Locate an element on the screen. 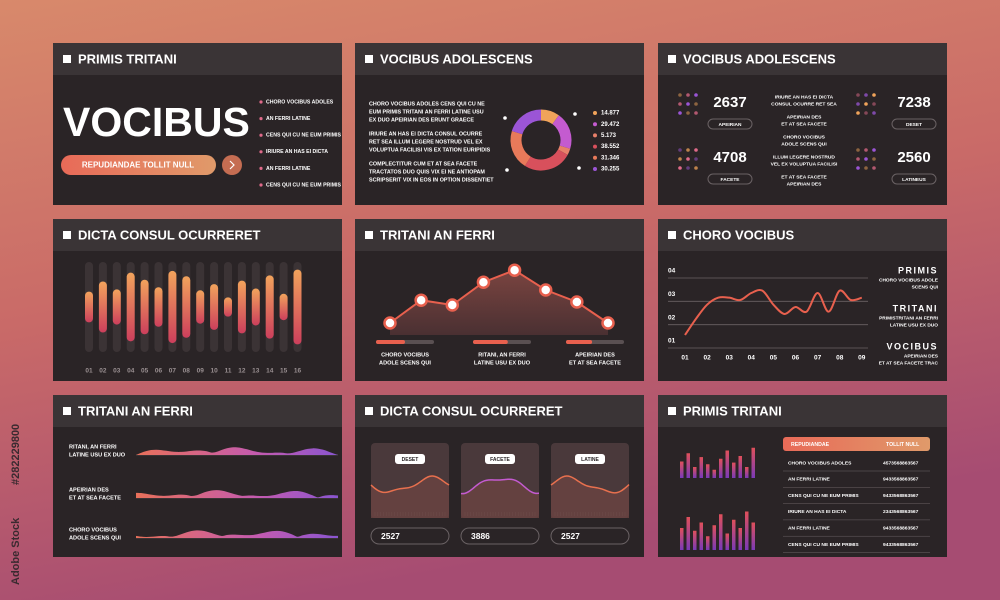 Image resolution: width=1000 pixels, height=600 pixels. legend-line: APEIRIAN DES is located at coordinates (921, 356).